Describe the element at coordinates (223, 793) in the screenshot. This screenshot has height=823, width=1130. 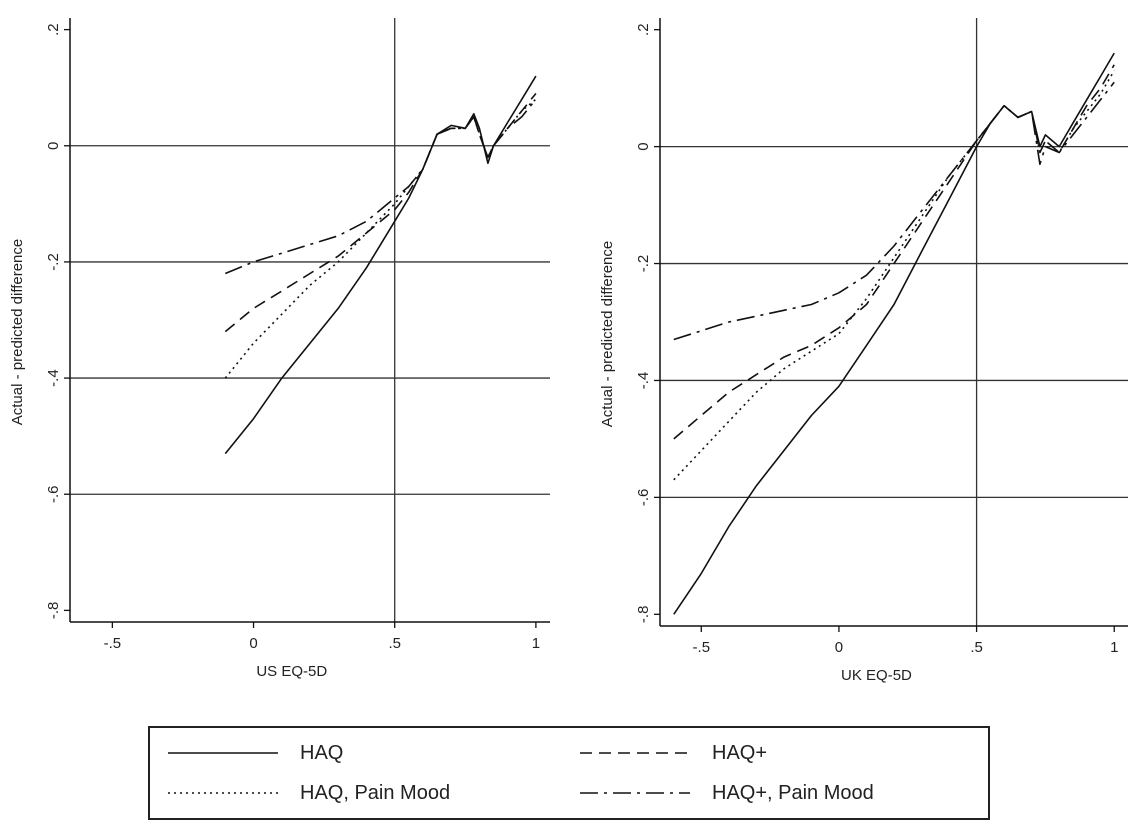
I see `legend-swatch-dotted` at that location.